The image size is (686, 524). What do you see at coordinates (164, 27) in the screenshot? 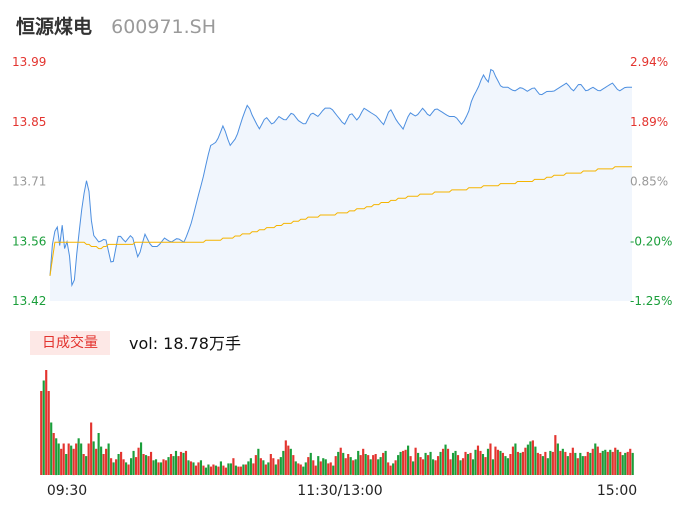
I see `stock-code: 600971.SH` at bounding box center [164, 27].